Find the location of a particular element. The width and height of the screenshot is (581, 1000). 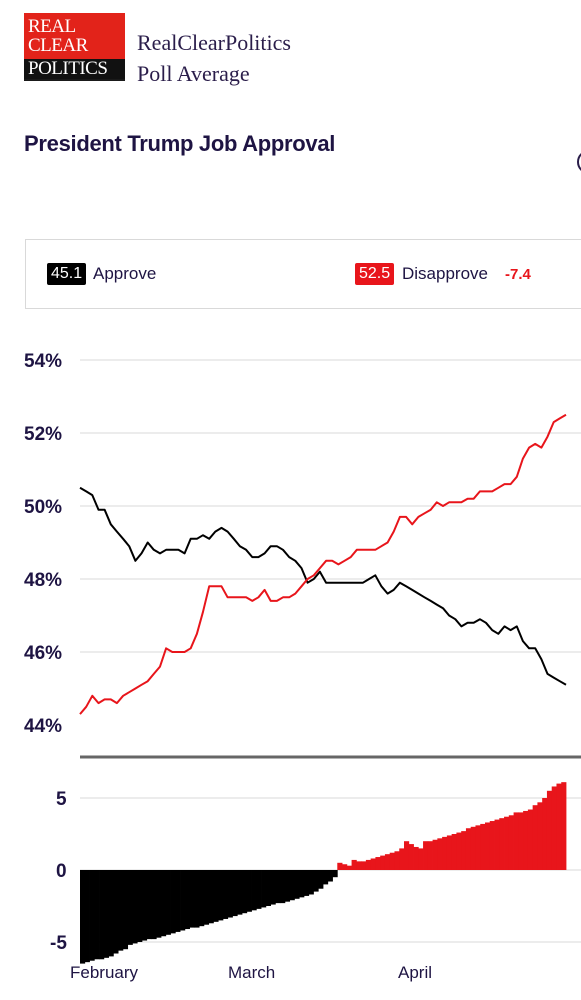

line-y-tick-label: 46% is located at coordinates (43, 653).